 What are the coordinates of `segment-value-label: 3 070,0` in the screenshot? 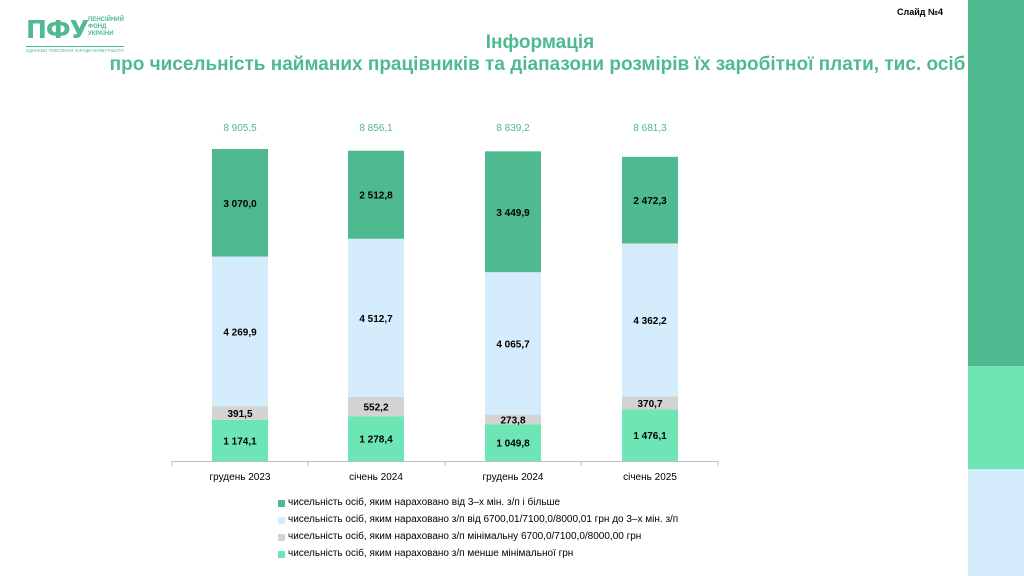 It's located at (240, 204).